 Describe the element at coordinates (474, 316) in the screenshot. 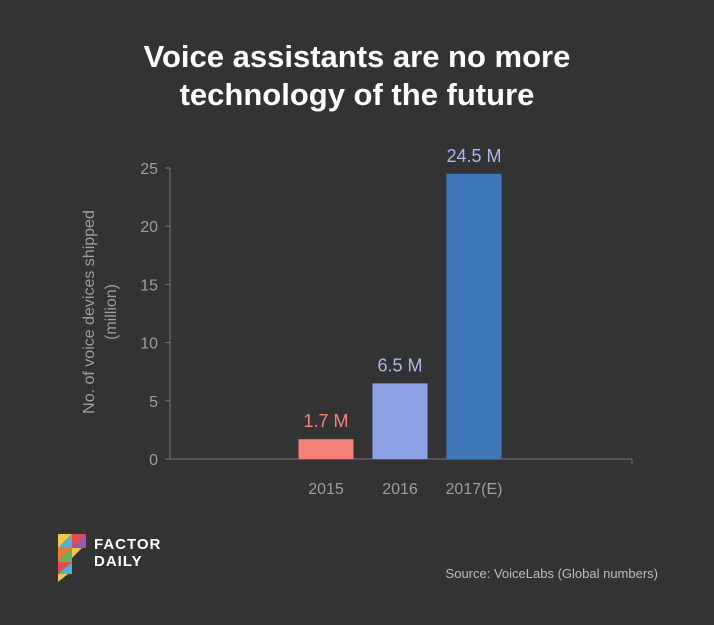

I see `bar-2017(E)` at that location.